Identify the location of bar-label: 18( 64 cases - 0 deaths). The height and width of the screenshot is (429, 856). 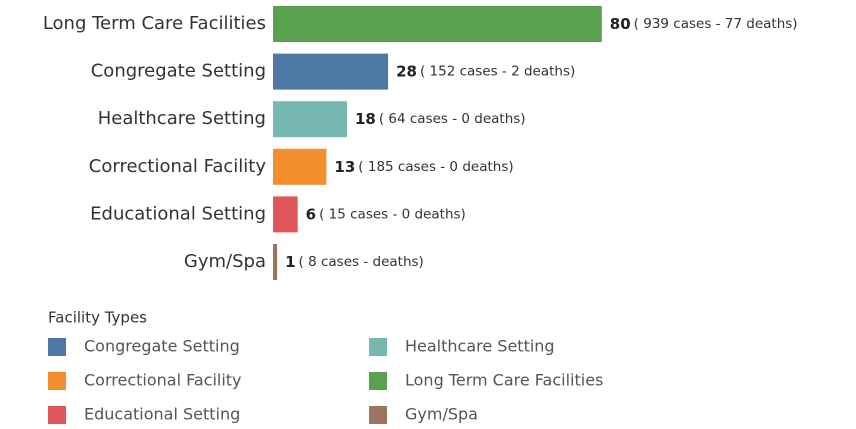
(440, 119).